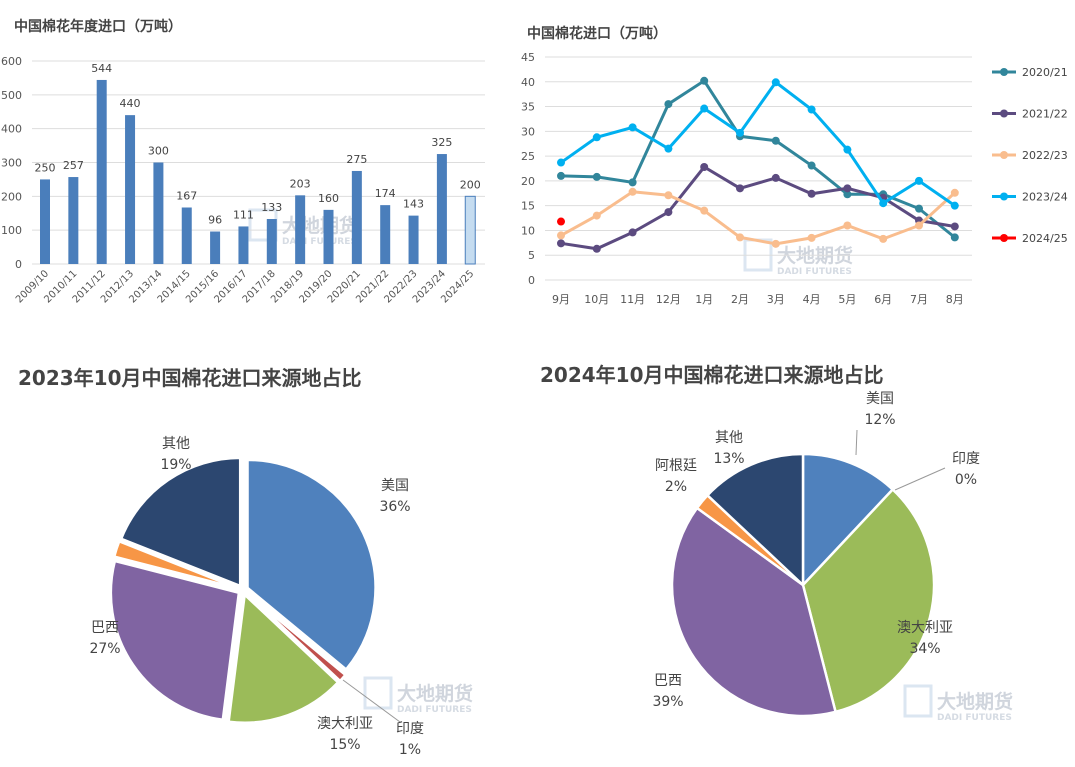 The width and height of the screenshot is (1075, 767). What do you see at coordinates (300, 183) in the screenshot?
I see `data-label: 203` at bounding box center [300, 183].